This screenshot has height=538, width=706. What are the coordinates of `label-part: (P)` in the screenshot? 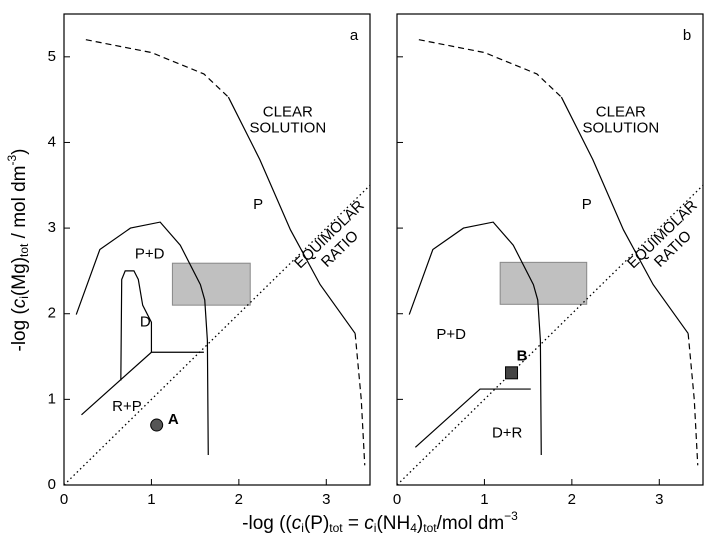 It's located at (316, 523).